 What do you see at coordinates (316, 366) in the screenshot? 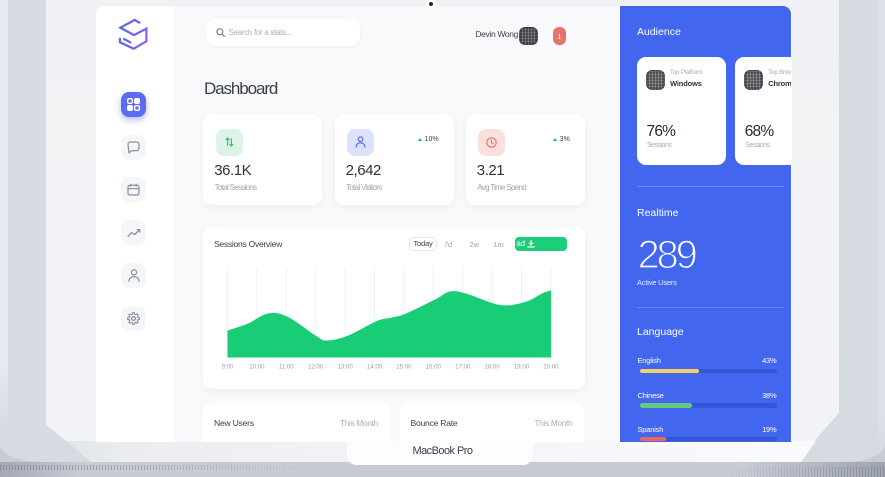
I see `svg-text: 12:00` at bounding box center [316, 366].